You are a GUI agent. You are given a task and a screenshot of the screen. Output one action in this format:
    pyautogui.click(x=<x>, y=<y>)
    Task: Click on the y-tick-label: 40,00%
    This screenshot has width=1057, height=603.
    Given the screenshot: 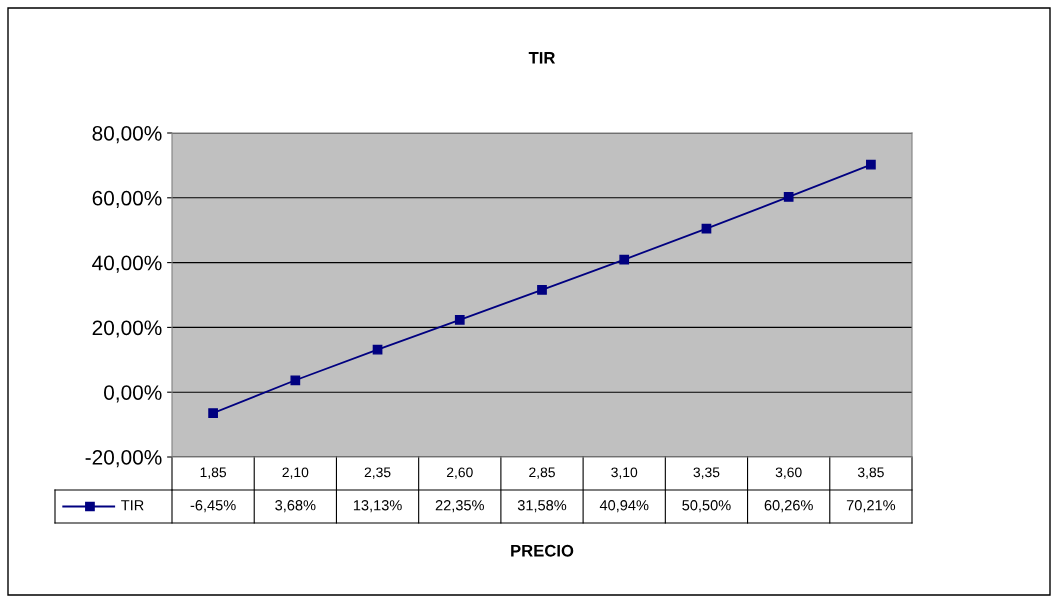 What is the action you would take?
    pyautogui.click(x=127, y=264)
    